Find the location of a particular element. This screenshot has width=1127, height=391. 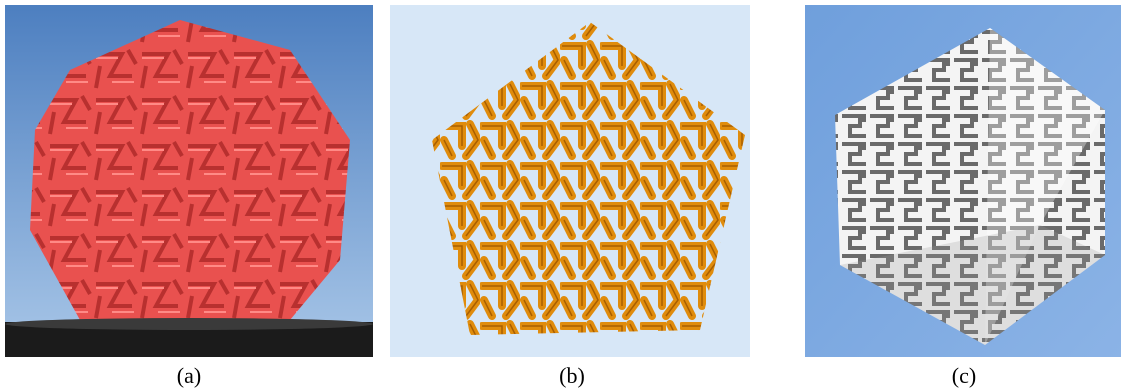

caption: (b) is located at coordinates (572, 375).